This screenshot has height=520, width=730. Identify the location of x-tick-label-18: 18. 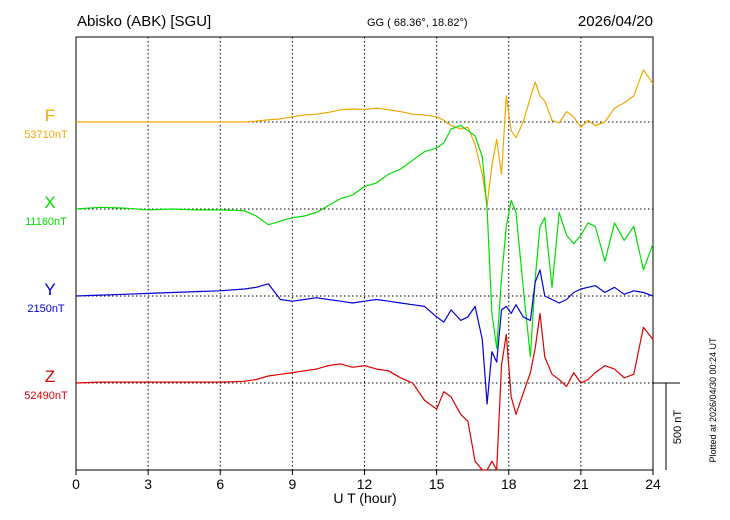
(509, 484).